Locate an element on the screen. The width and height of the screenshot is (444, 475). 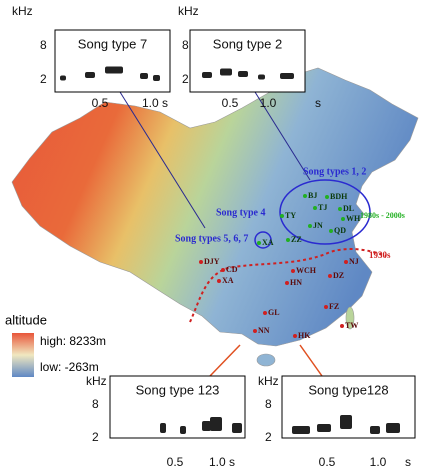
site-label: BDH is located at coordinates (339, 196).